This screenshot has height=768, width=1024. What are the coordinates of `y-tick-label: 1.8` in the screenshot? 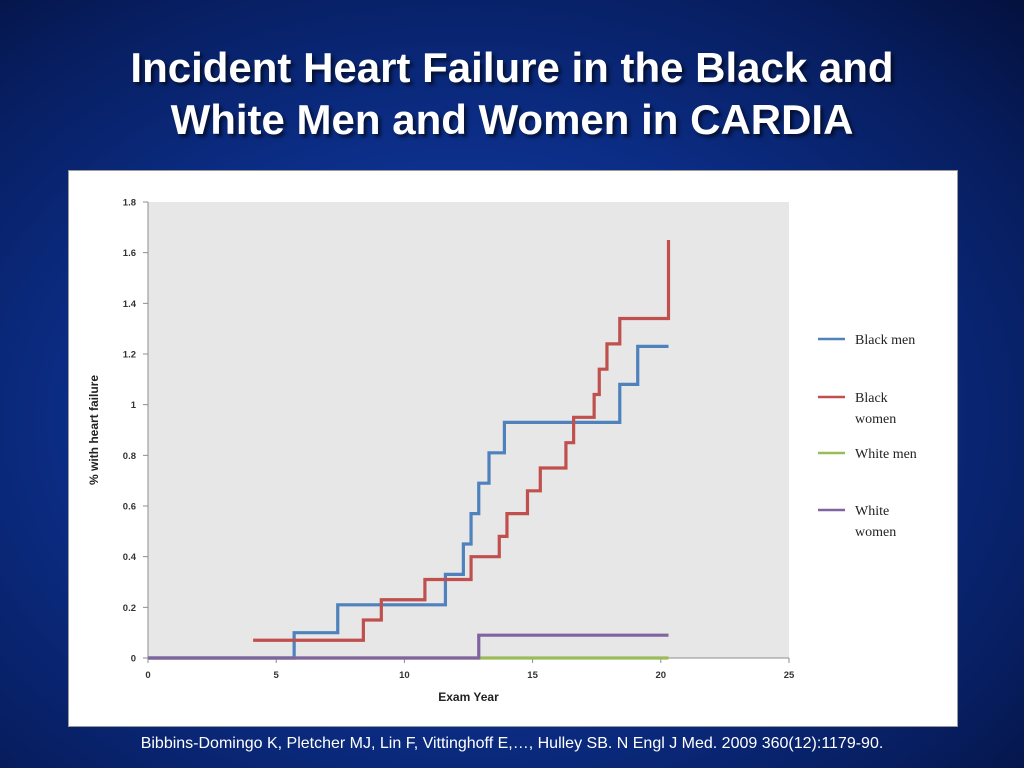 It's located at (129, 203).